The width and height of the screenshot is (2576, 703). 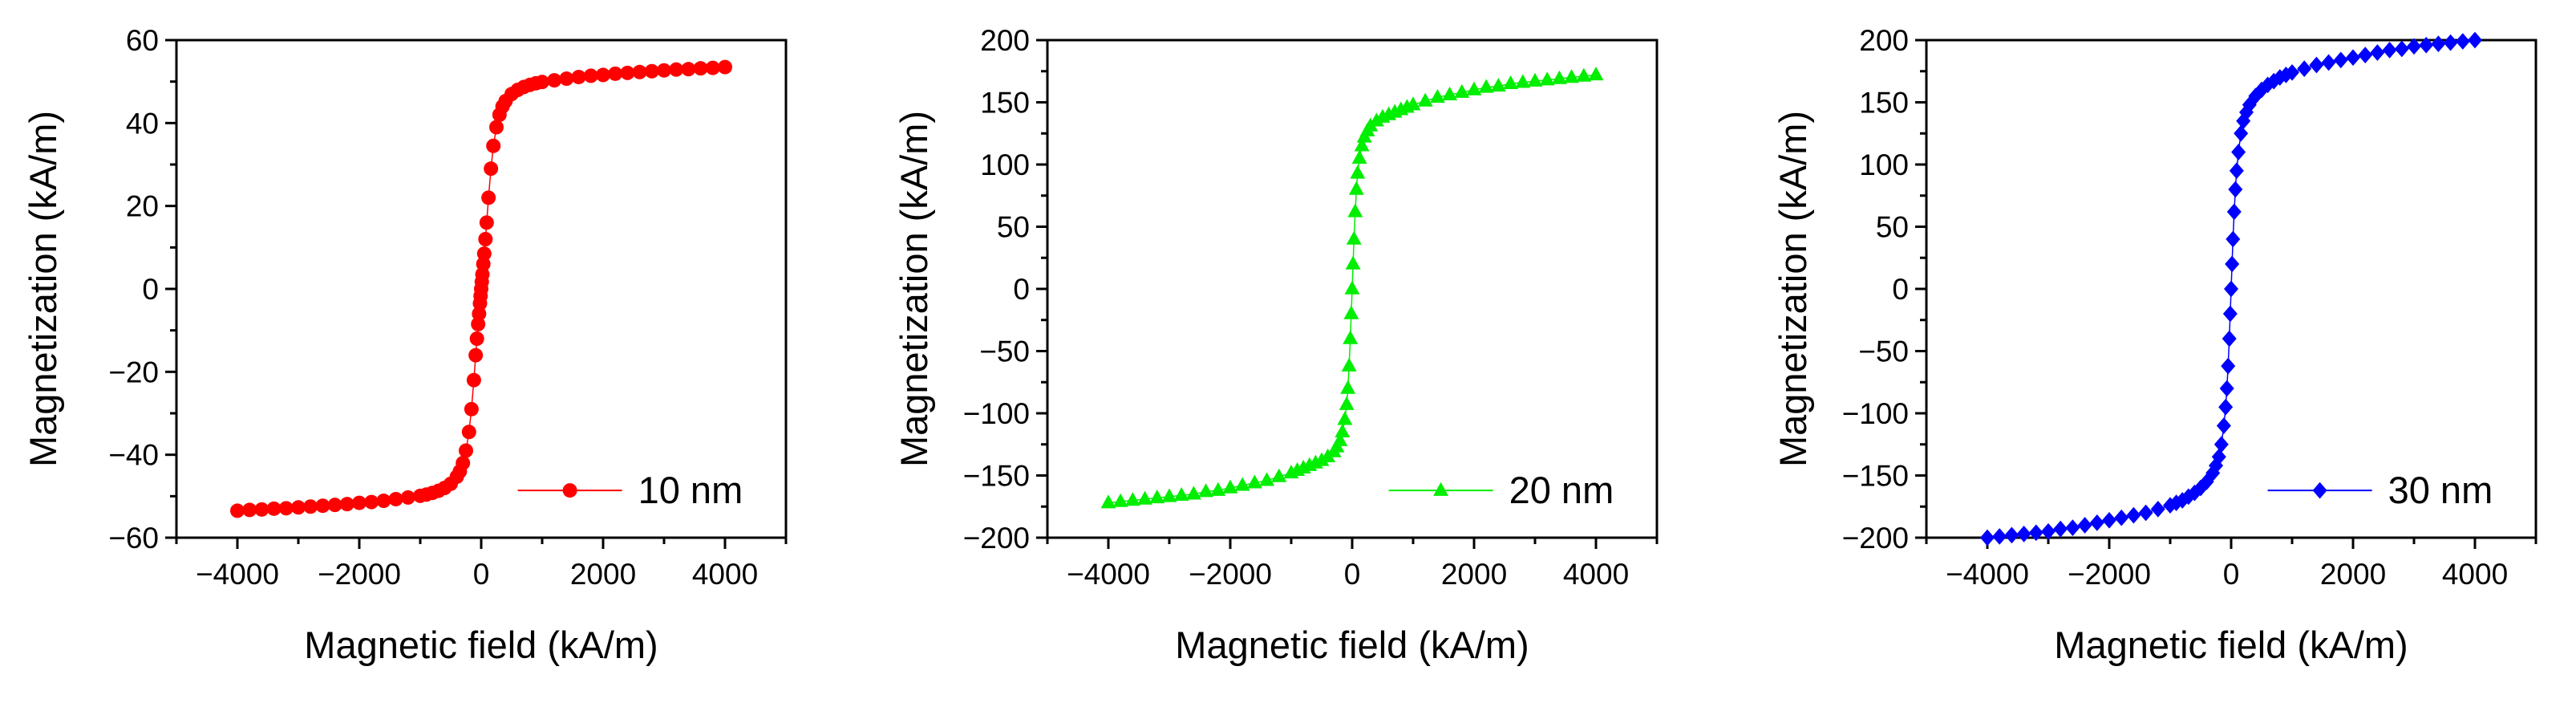 I want to click on y-tick-label: −20, so click(x=133, y=372).